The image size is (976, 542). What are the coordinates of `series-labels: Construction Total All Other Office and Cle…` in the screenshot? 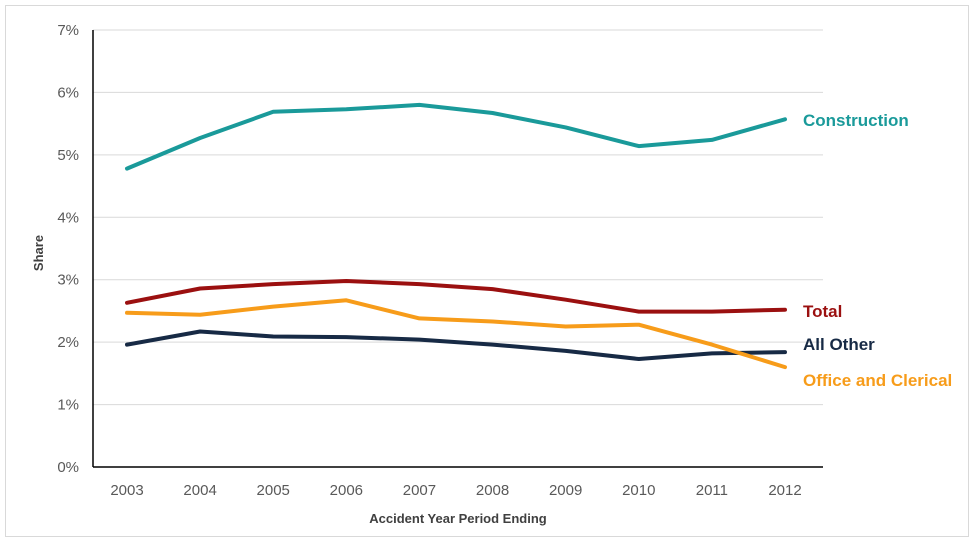 It's located at (877, 250).